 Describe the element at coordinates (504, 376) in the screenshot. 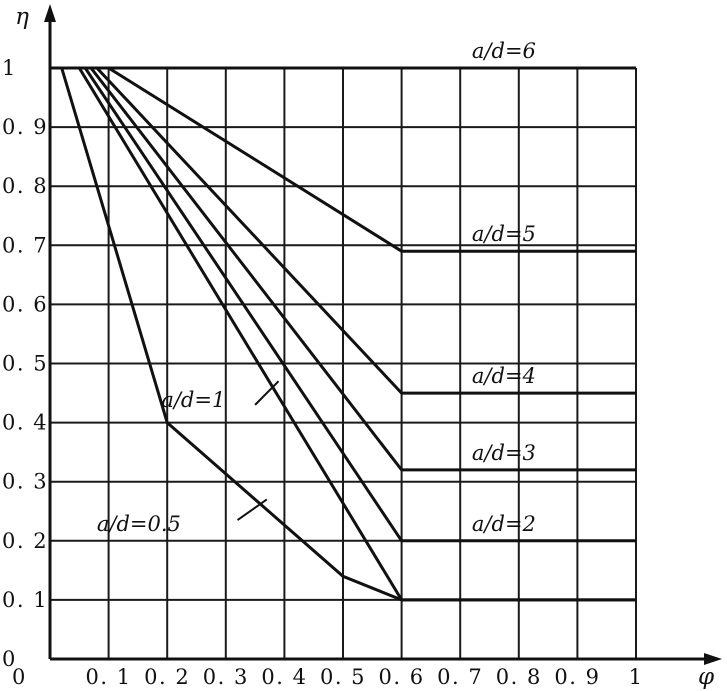

I see `series-label-a-d-4: a/d=4` at that location.